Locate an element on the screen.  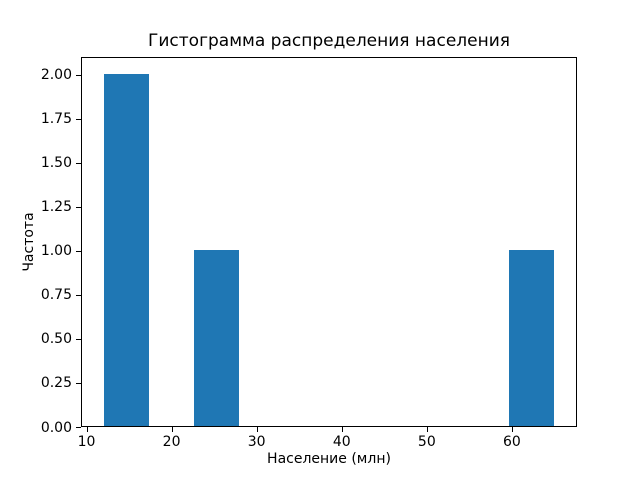
y-tick-label: 0.00 is located at coordinates (56, 427).